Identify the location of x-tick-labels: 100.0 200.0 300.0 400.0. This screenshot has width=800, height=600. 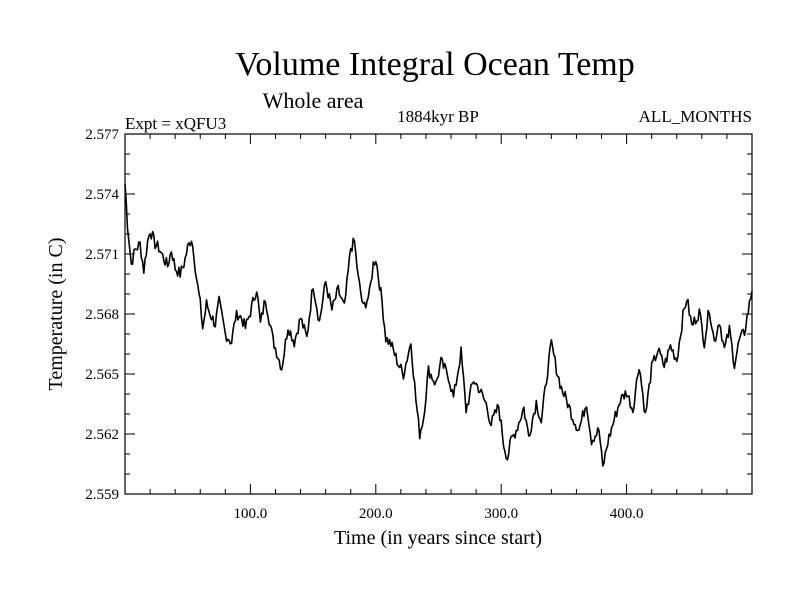
(439, 514).